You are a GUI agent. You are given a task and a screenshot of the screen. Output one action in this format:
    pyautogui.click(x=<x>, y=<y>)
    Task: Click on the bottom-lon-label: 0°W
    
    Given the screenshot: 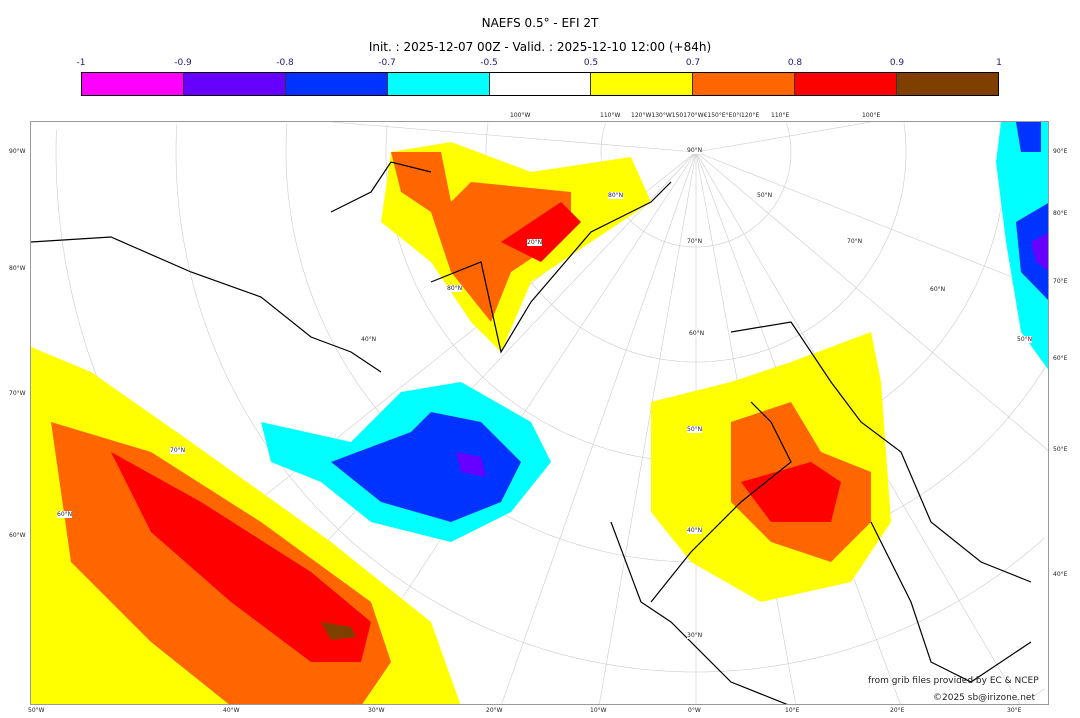 What is the action you would take?
    pyautogui.click(x=694, y=710)
    